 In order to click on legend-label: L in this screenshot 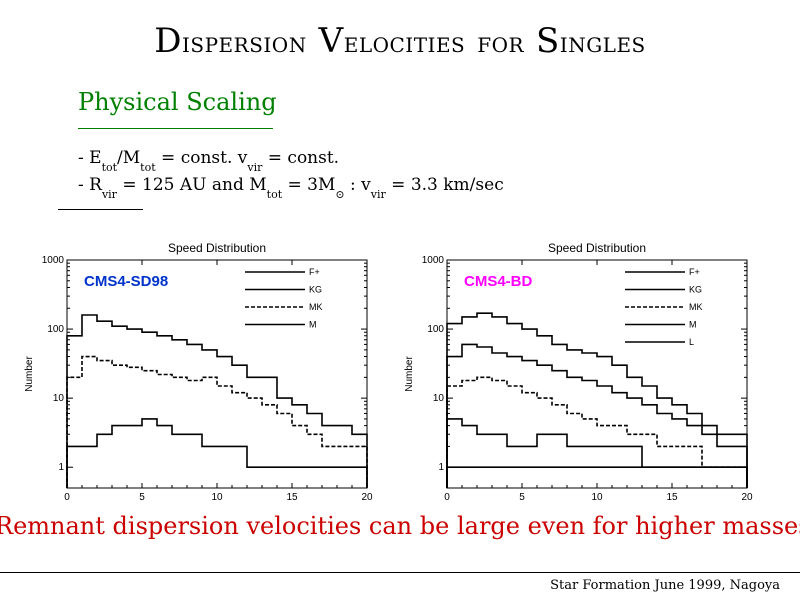, I will do `click(691, 342)`.